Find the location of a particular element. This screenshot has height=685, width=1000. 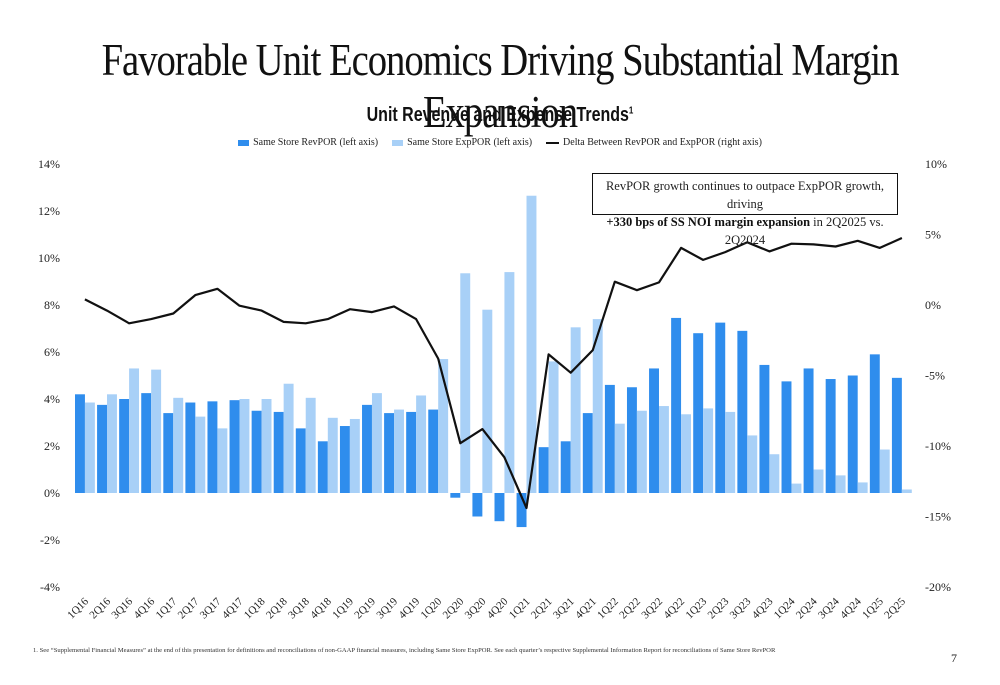

left-axis-tick-label: 8% is located at coordinates (52, 305).